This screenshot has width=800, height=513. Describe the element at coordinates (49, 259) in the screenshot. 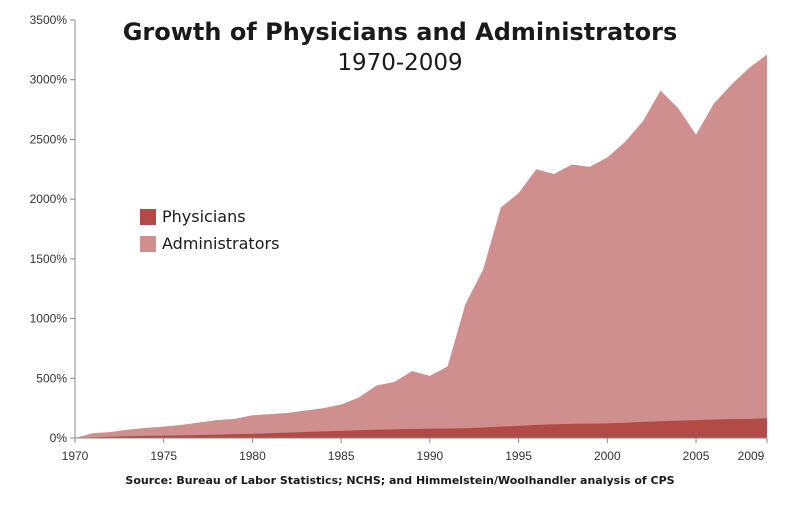

I see `y-tick-label: 1500%` at that location.